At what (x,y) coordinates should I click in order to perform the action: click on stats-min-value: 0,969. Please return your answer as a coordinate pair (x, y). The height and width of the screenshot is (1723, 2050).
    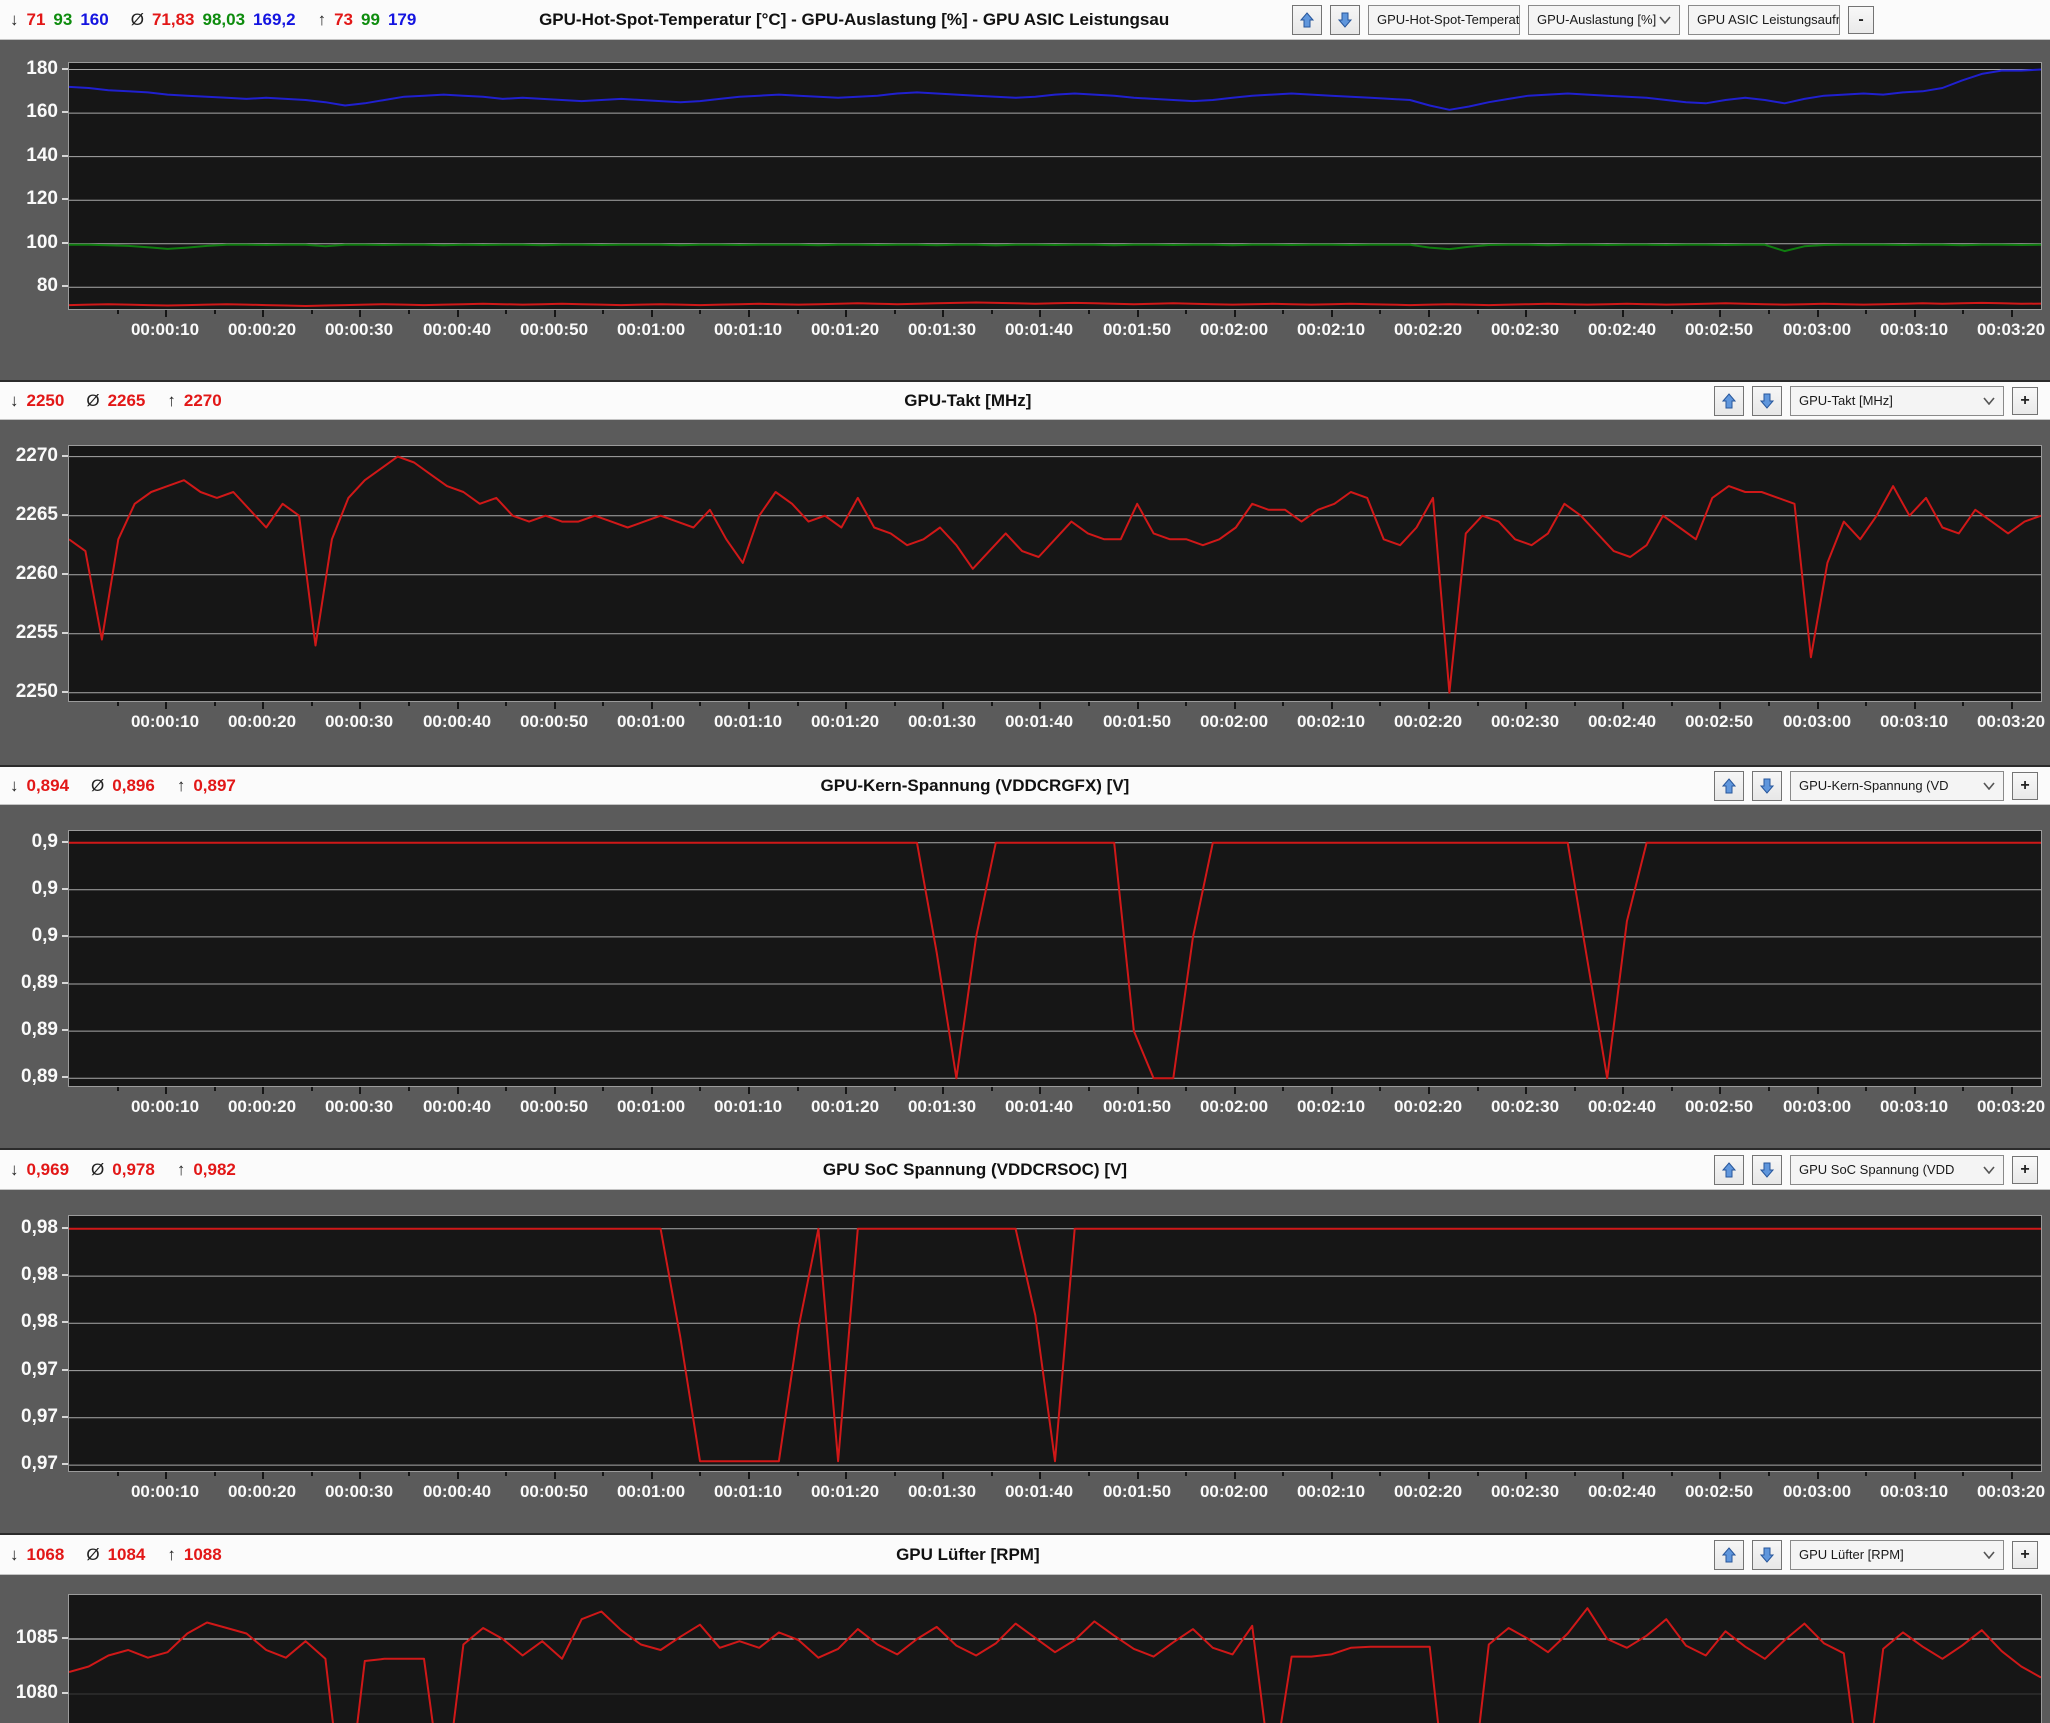
    Looking at the image, I should click on (48, 1169).